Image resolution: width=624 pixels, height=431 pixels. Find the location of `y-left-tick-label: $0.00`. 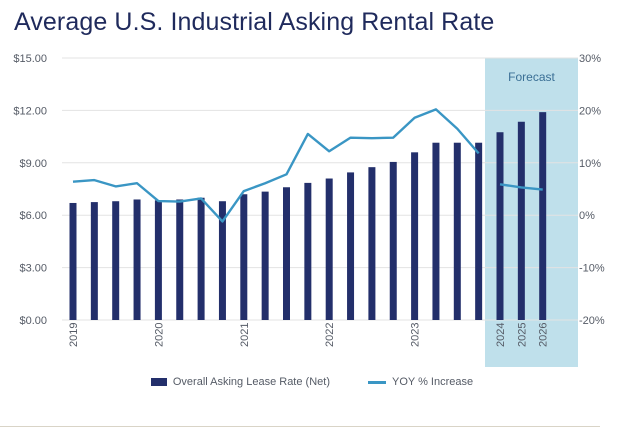

y-left-tick-label: $0.00 is located at coordinates (33, 321).